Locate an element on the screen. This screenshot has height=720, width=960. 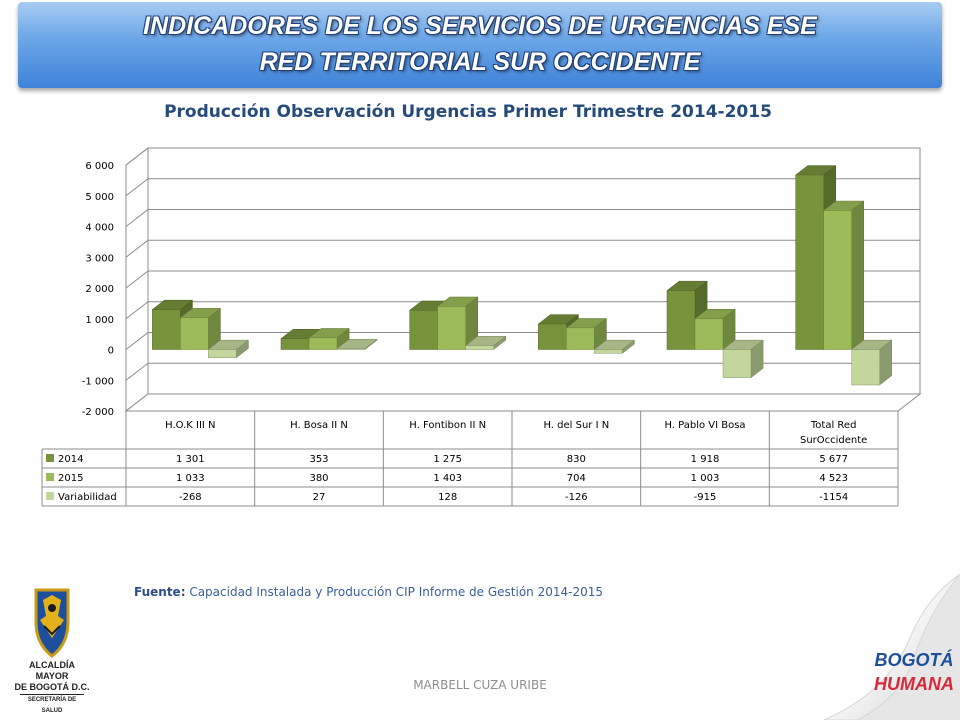
data-table-value: 1 403 is located at coordinates (447, 478).